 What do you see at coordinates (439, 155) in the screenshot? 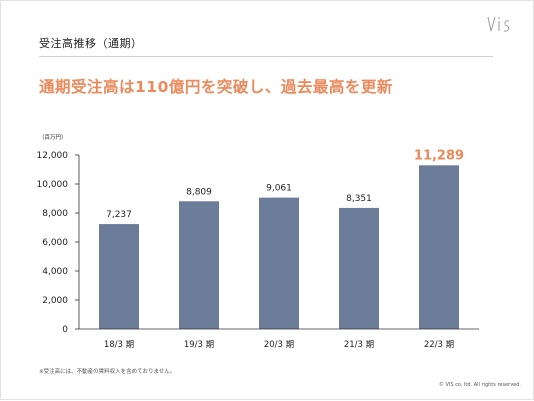
I see `bar-value-label-highlight: 11,289` at bounding box center [439, 155].